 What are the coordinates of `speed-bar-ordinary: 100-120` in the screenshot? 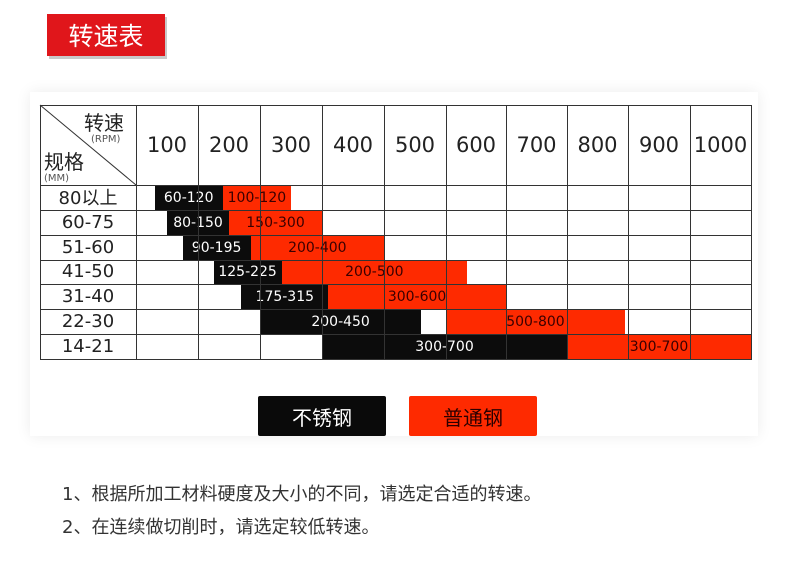 It's located at (256, 198).